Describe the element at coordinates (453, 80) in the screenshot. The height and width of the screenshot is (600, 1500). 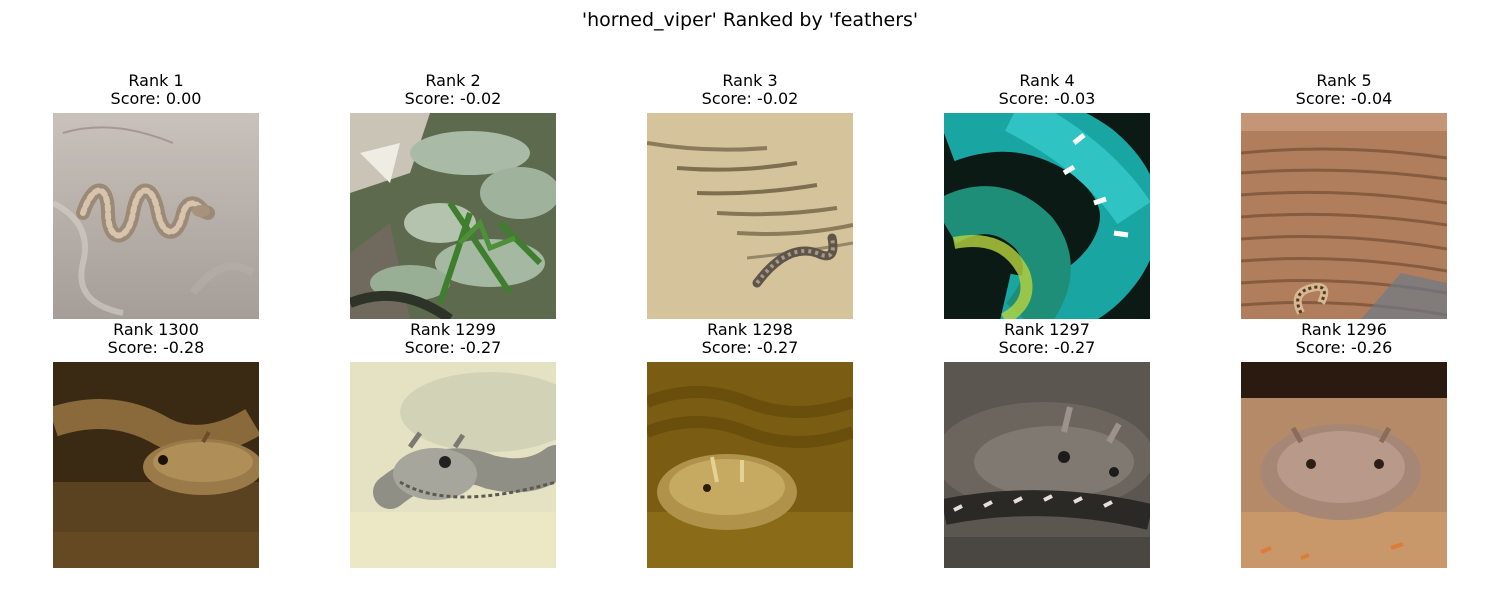
I see `rank-label: Rank 2` at that location.